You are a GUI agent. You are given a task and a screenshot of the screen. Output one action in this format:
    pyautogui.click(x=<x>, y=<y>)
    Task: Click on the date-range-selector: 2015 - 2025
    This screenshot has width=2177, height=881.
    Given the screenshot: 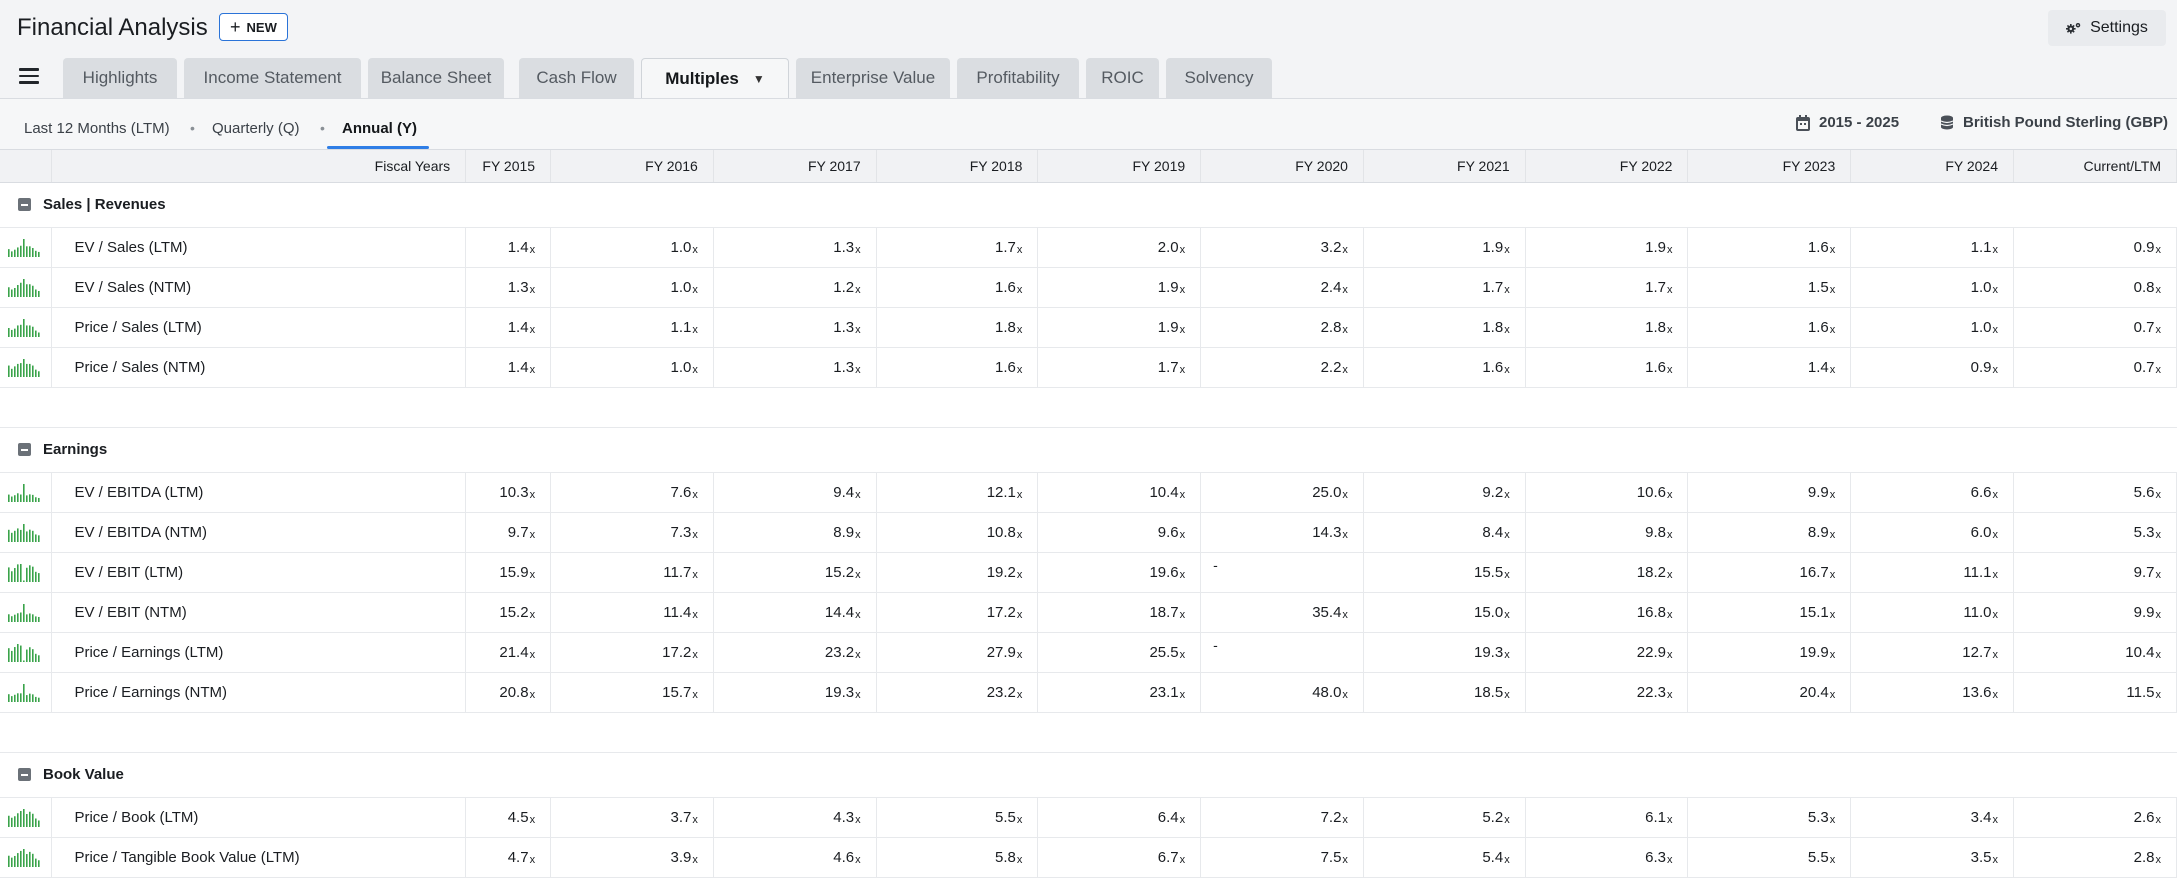 What is the action you would take?
    pyautogui.click(x=1847, y=122)
    